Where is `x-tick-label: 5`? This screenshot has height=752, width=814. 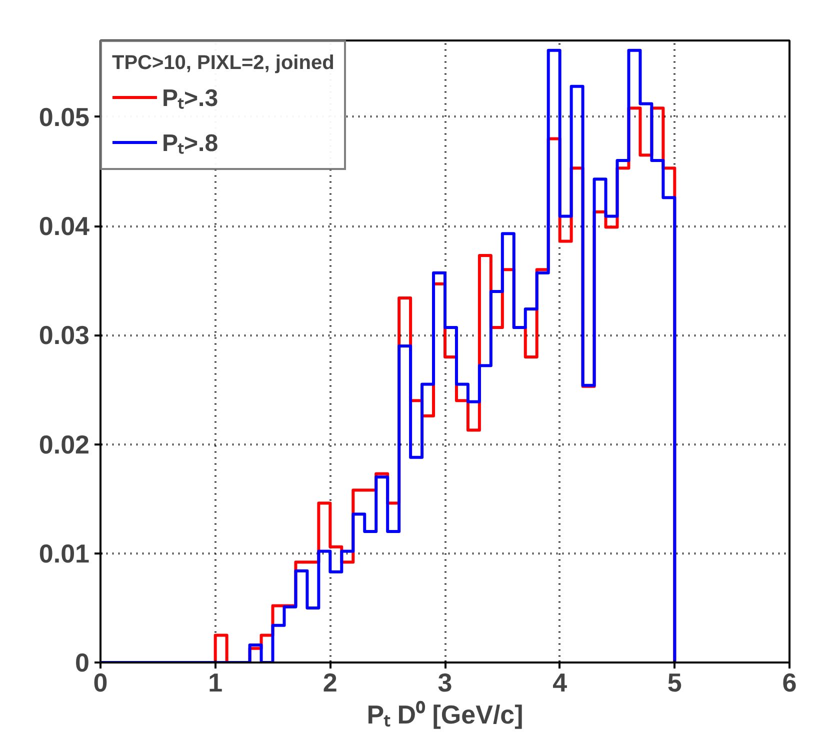
x-tick-label: 5 is located at coordinates (674, 683).